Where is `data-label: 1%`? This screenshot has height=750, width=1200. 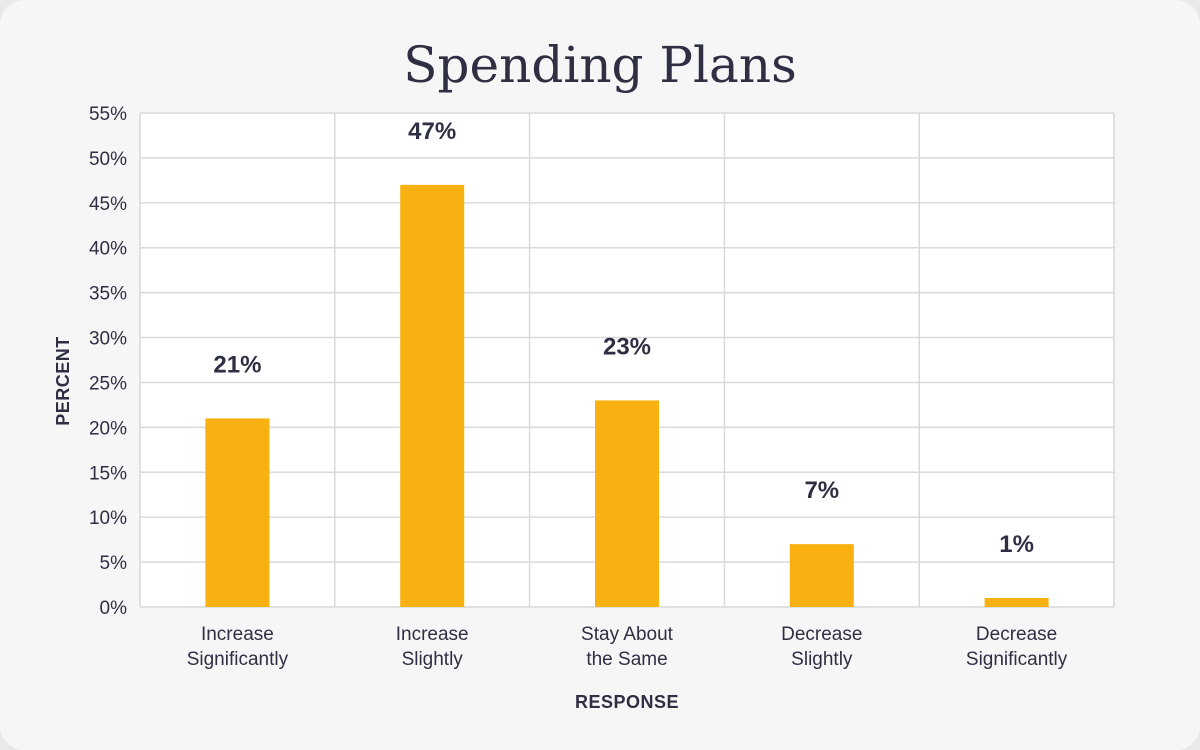 data-label: 1% is located at coordinates (1016, 544).